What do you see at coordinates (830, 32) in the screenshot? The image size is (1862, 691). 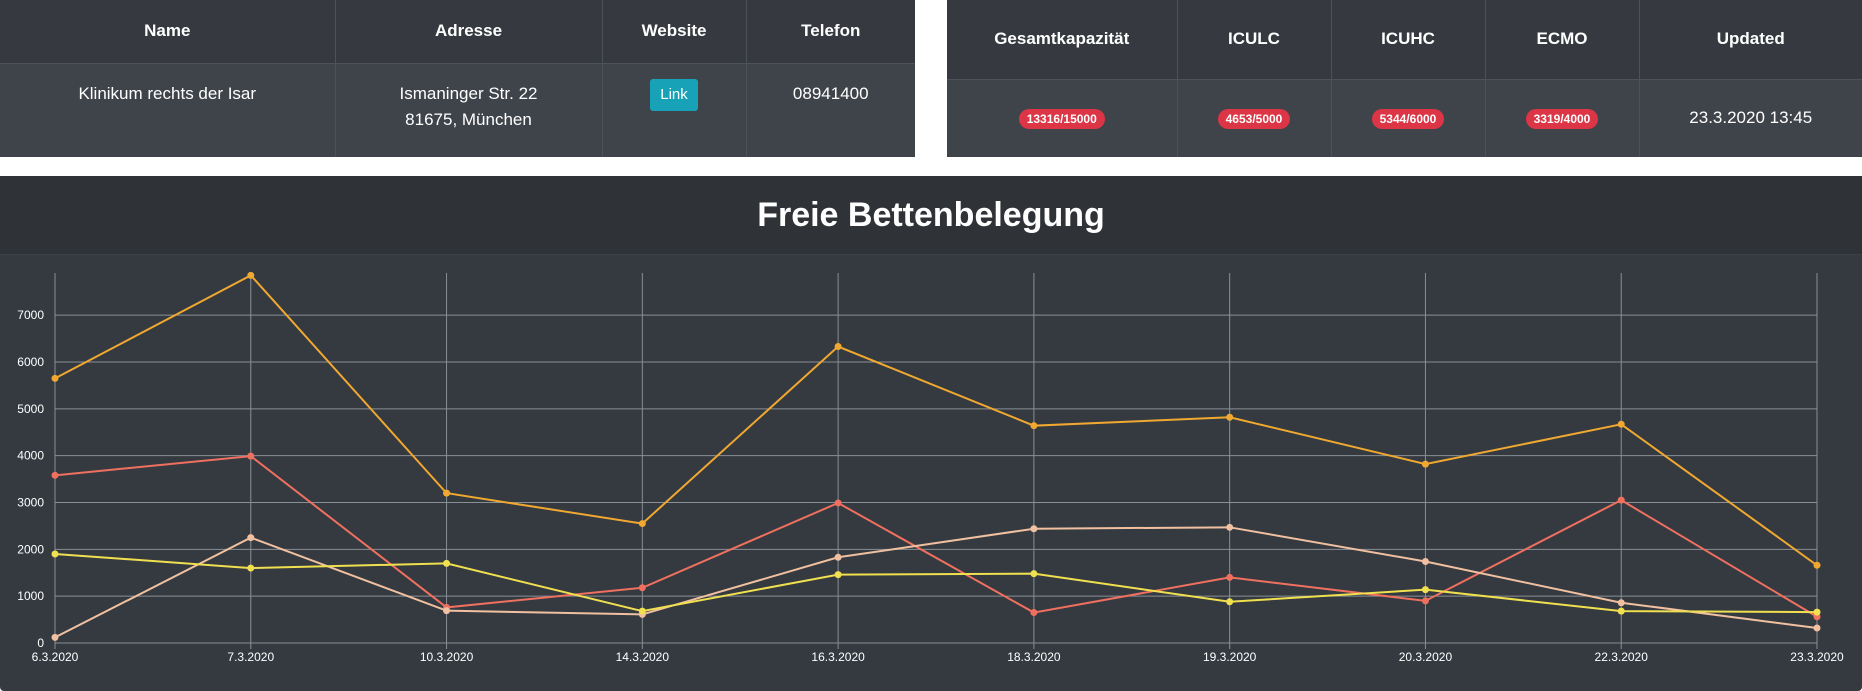 I see `column-header-phone: Telefon` at bounding box center [830, 32].